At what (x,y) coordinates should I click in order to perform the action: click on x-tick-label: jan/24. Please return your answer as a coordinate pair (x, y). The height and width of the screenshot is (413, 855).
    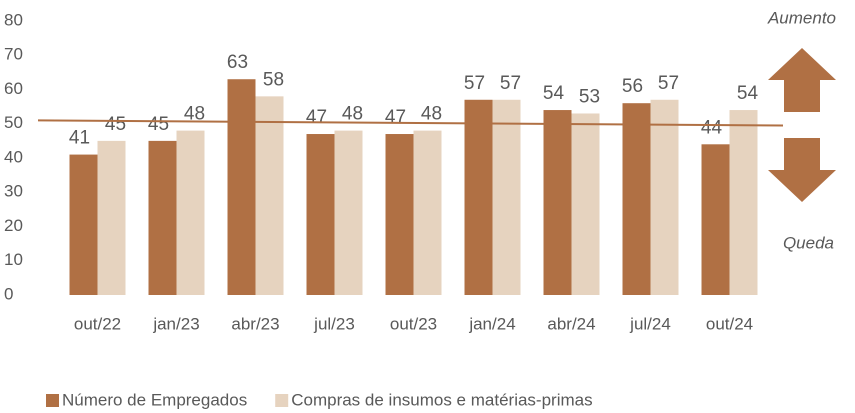
    Looking at the image, I should click on (491, 323).